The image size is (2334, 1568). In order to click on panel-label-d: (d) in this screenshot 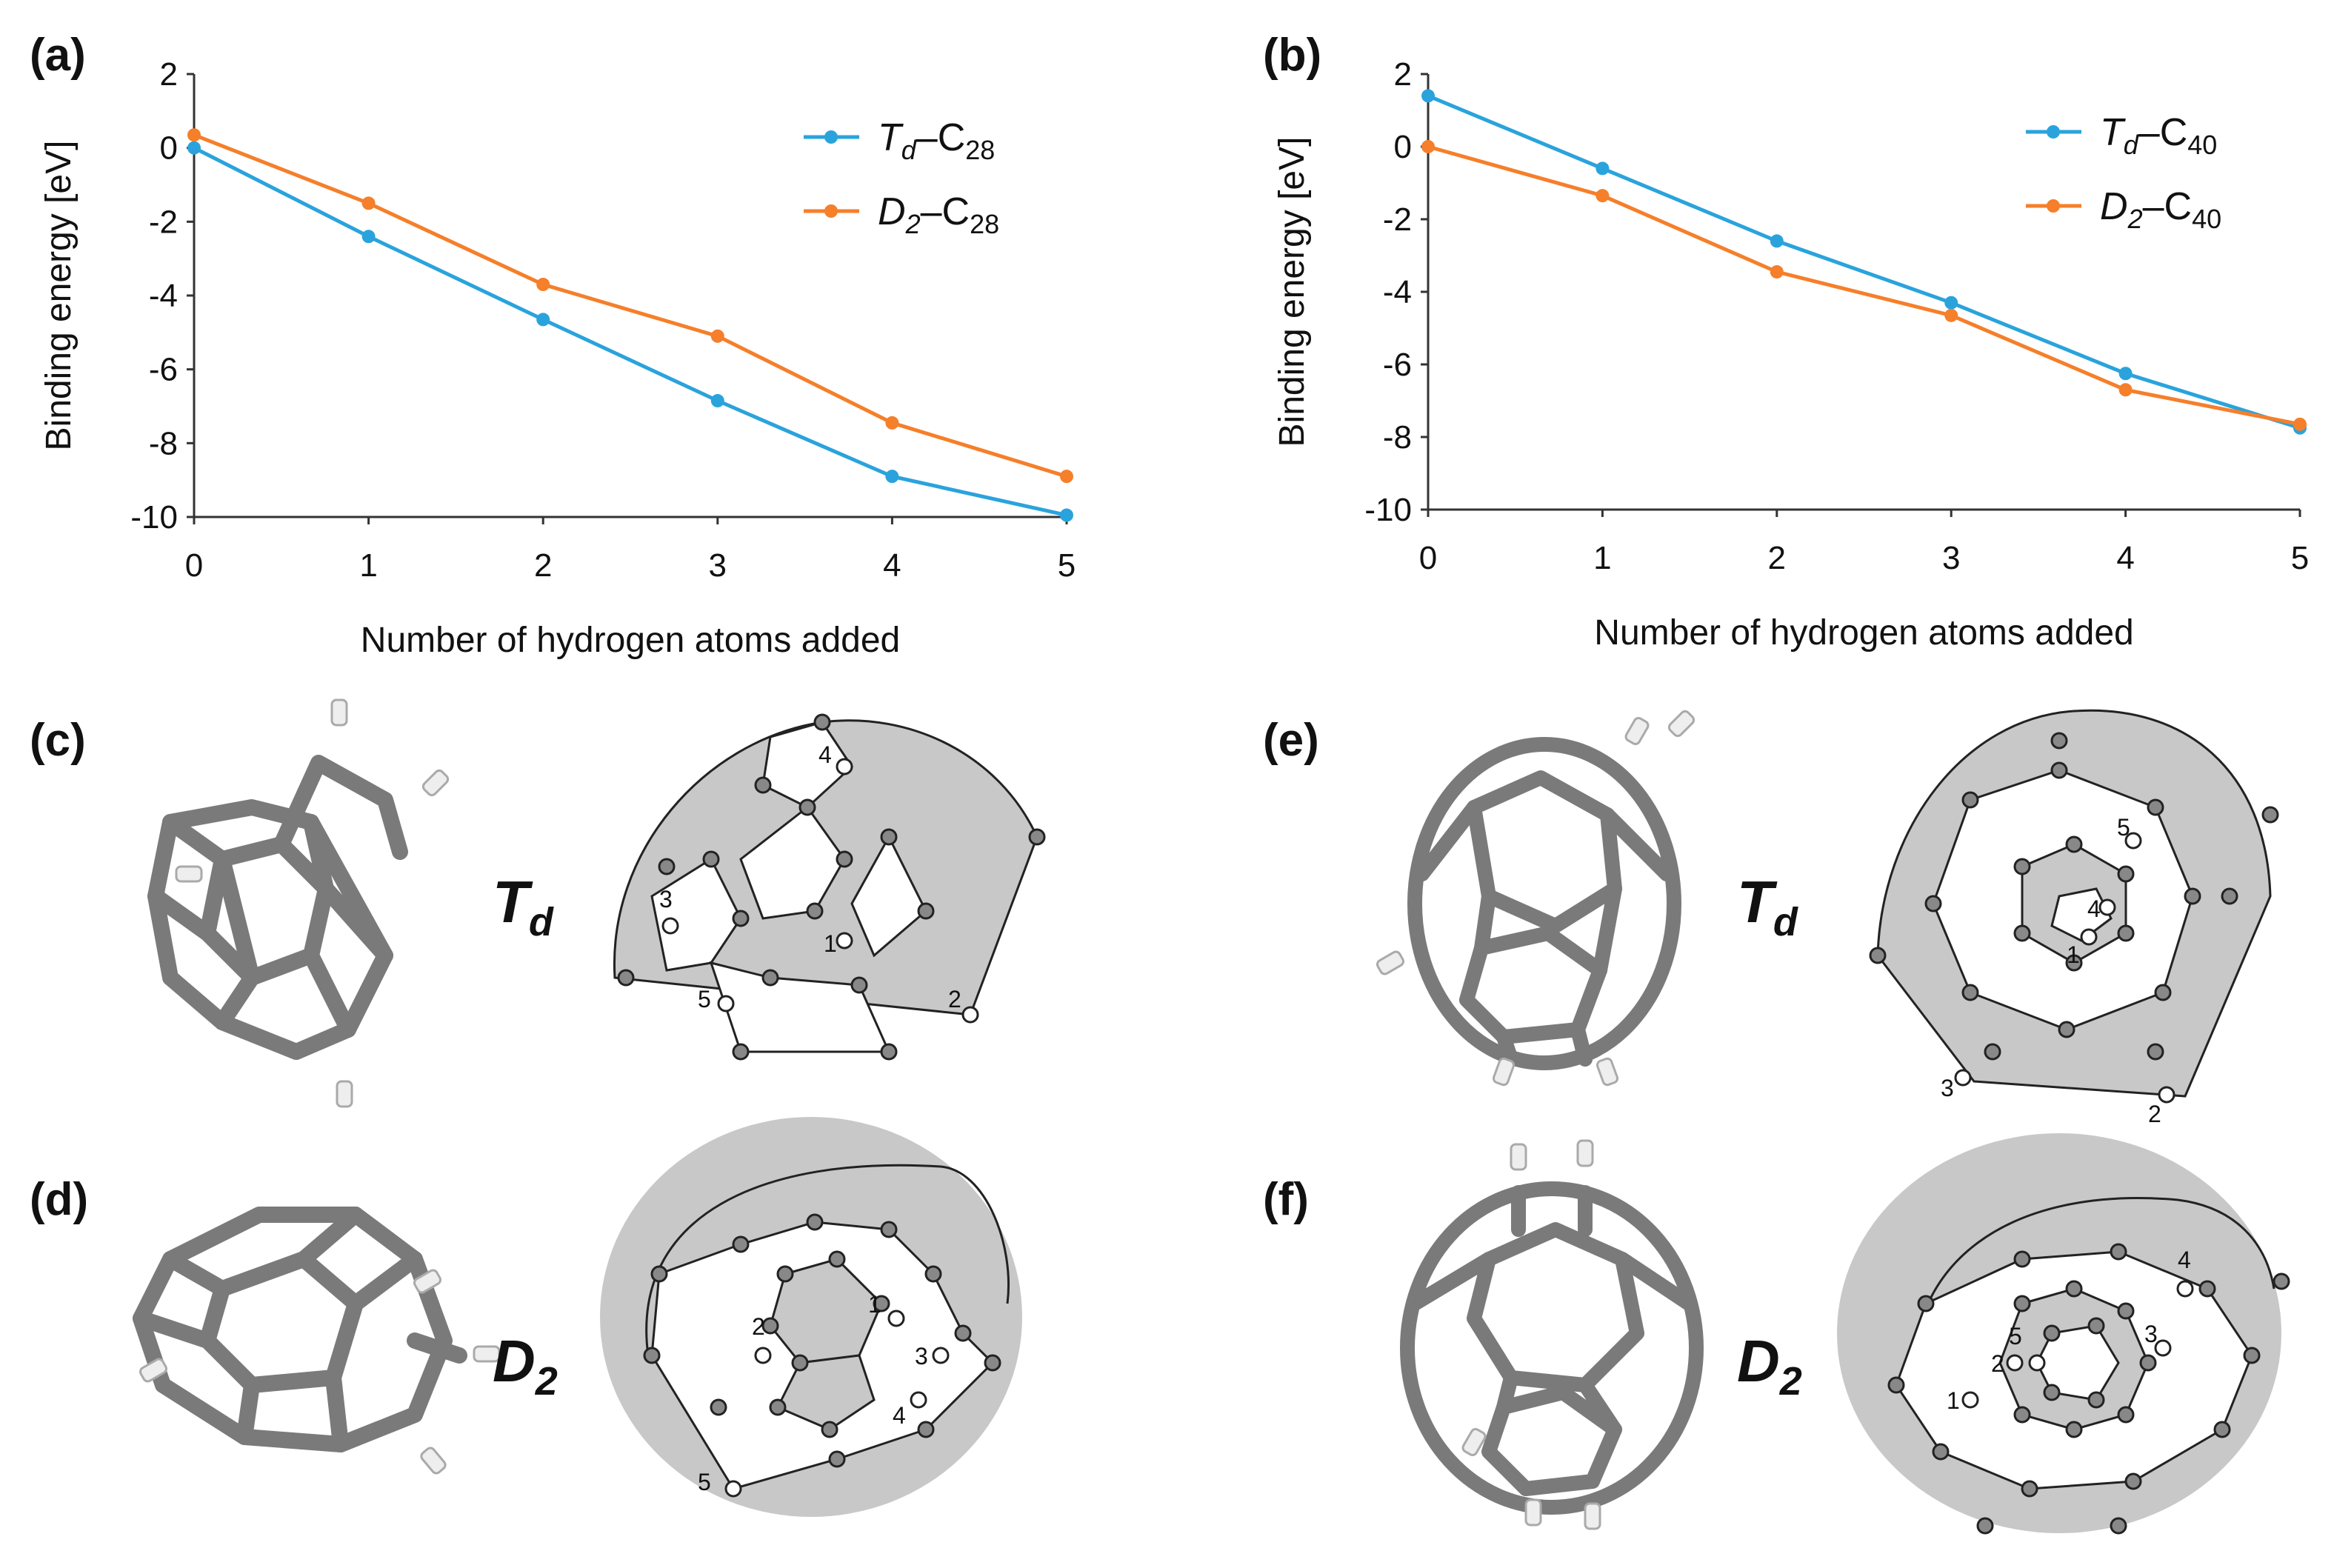, I will do `click(59, 1200)`.